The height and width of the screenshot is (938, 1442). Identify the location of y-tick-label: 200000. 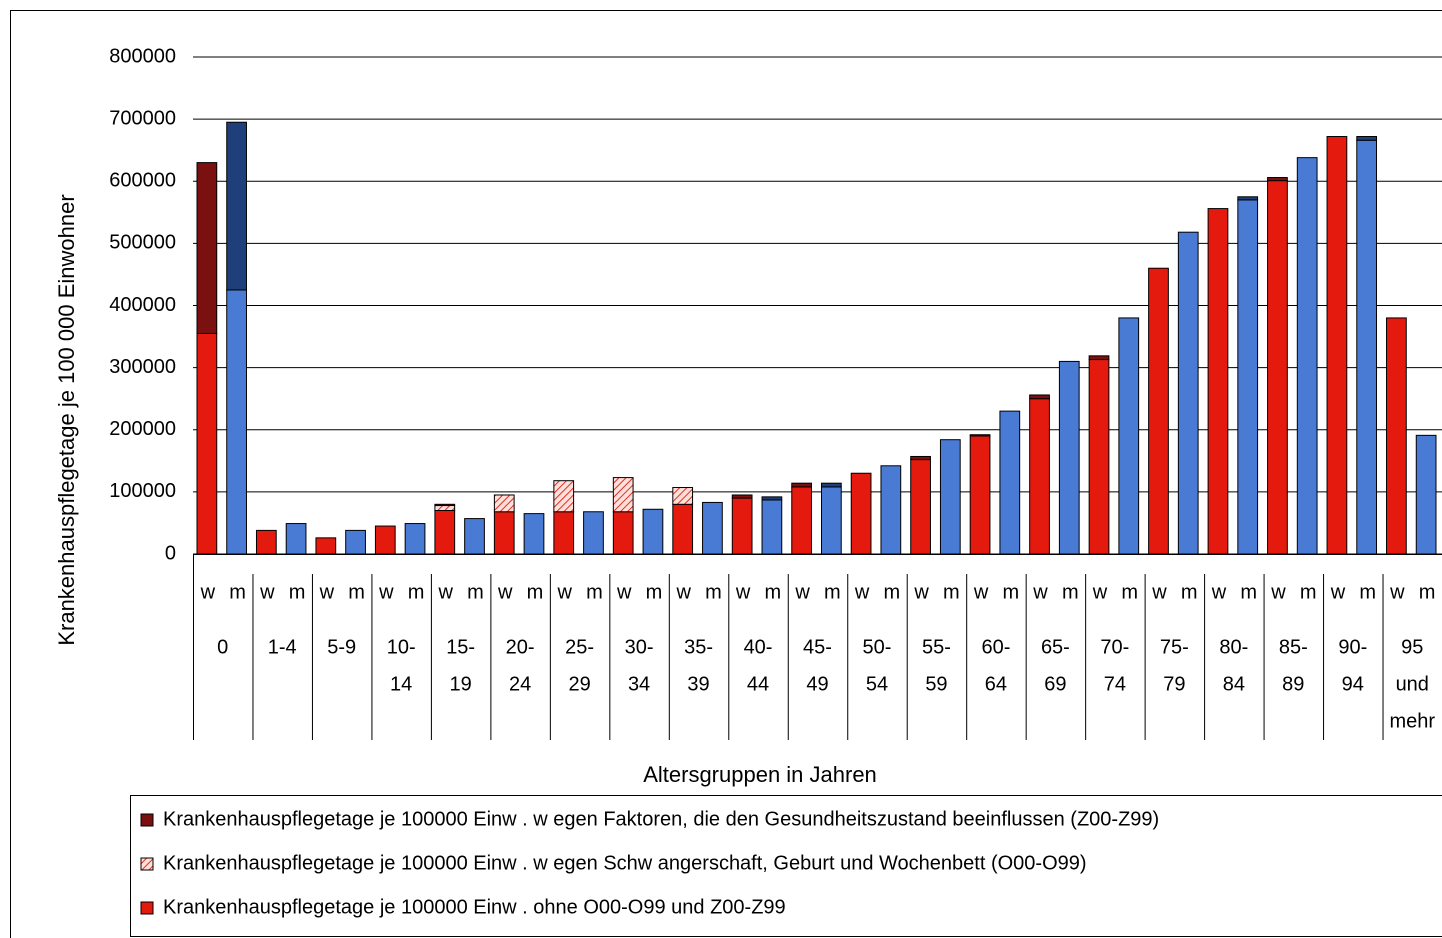
(142, 429).